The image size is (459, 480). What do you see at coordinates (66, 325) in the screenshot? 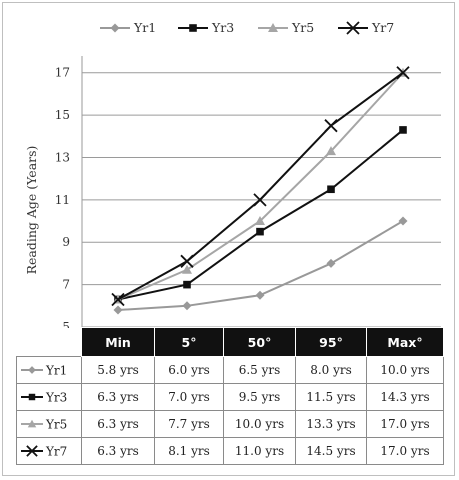
I see `y-tick-label: 5` at bounding box center [66, 325].